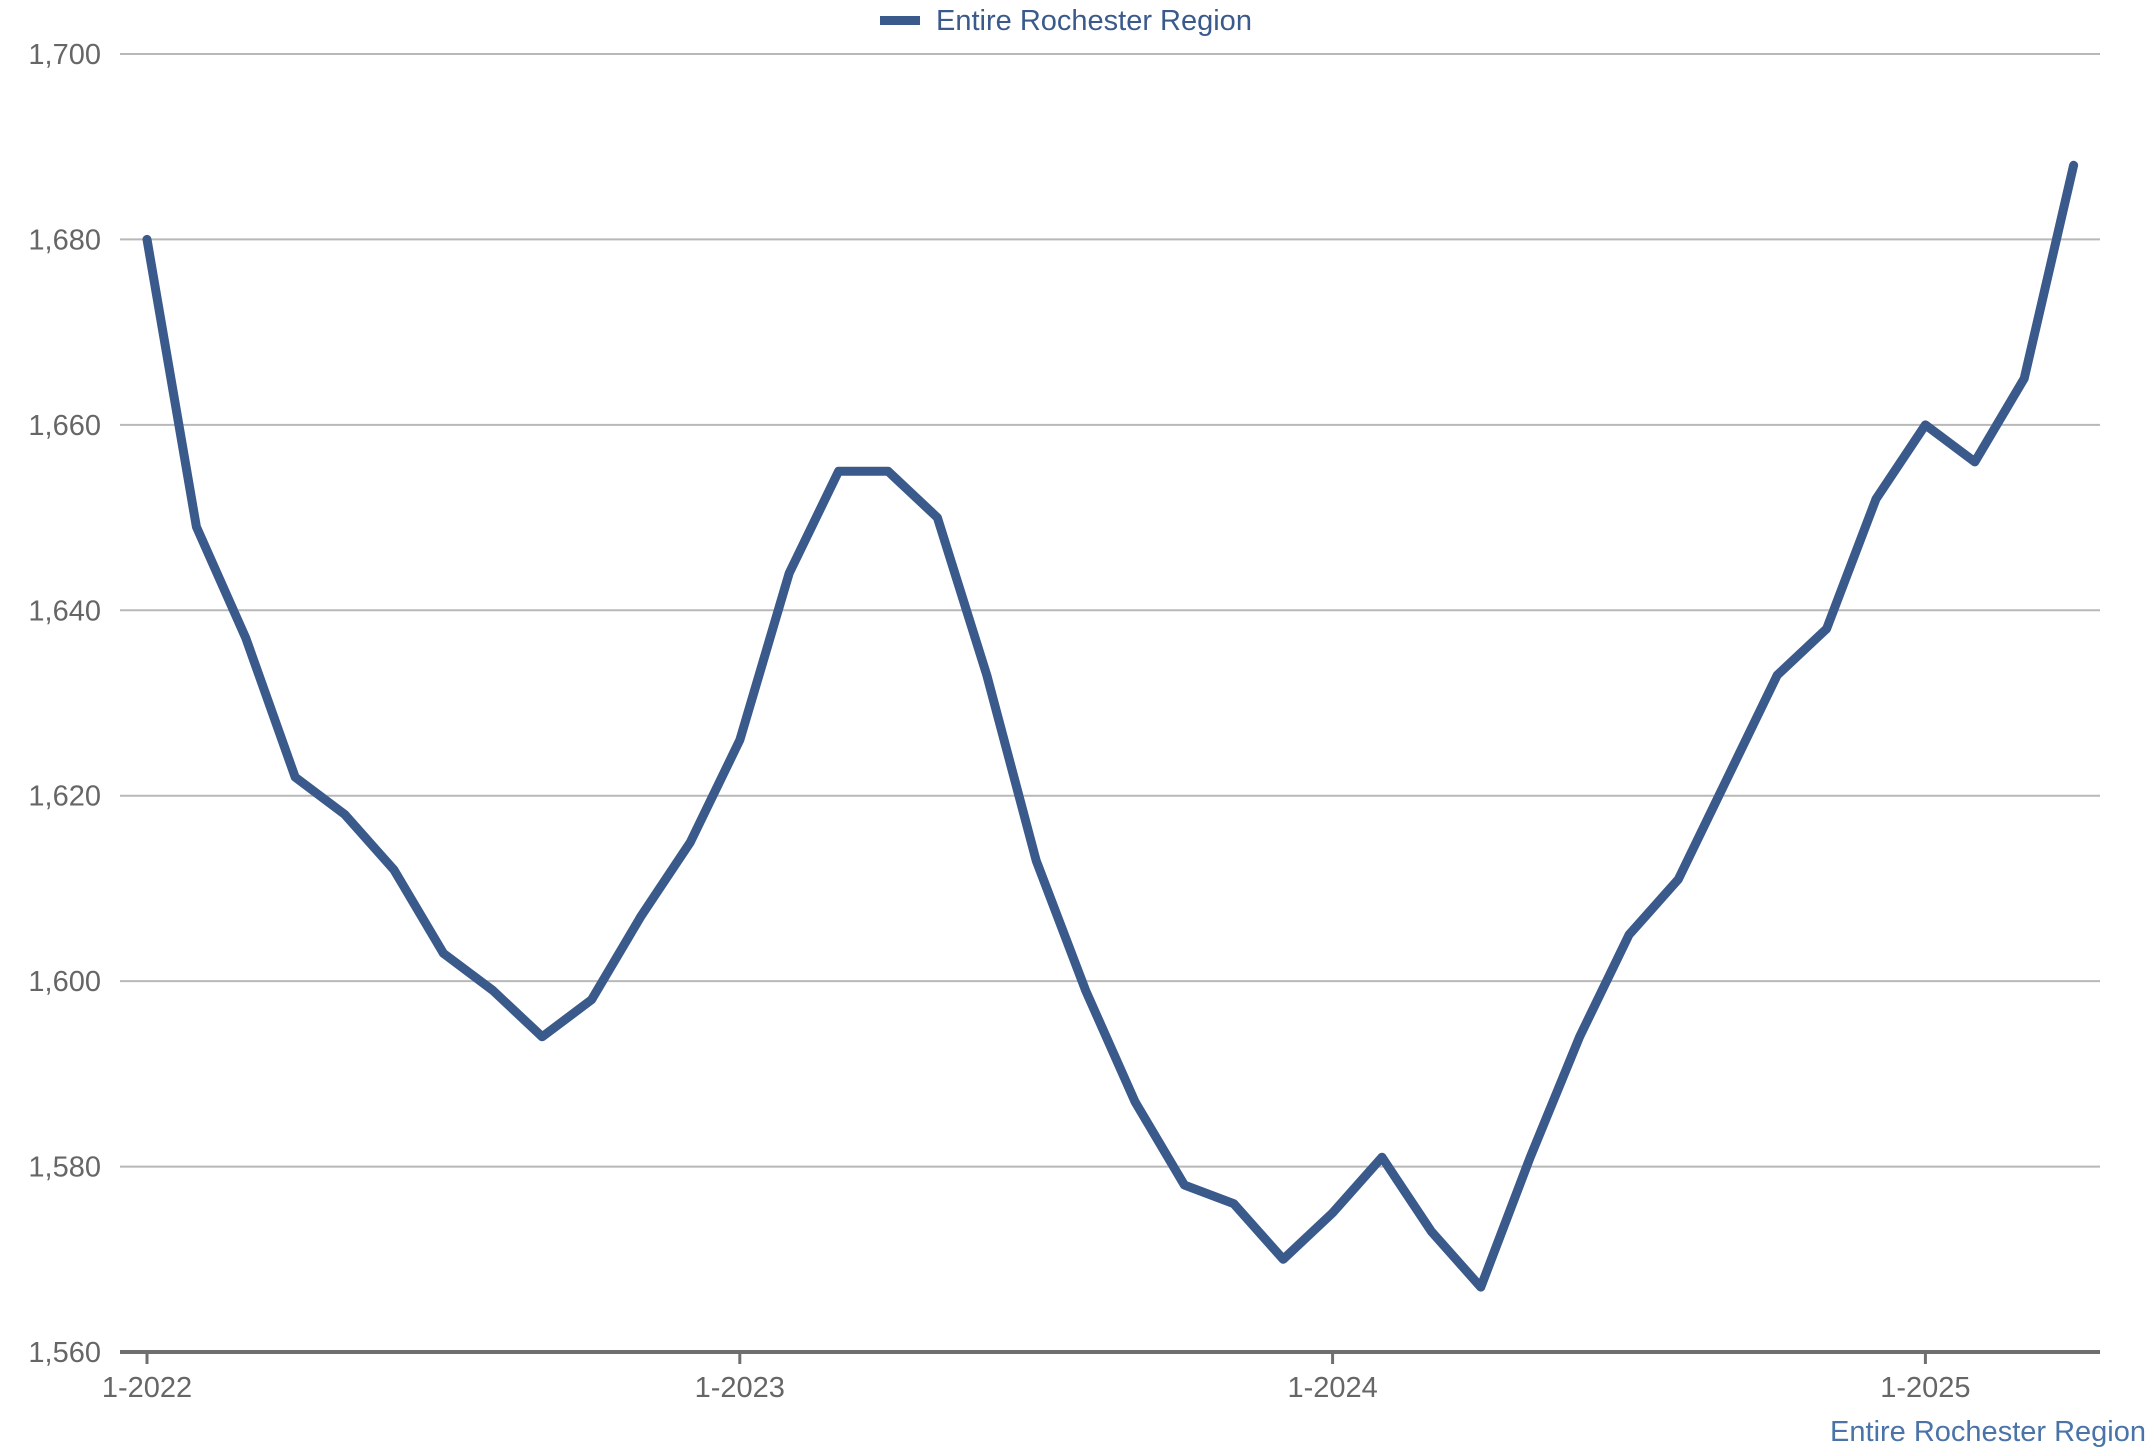  I want to click on y-tick-label: 1,580, so click(64, 1168).